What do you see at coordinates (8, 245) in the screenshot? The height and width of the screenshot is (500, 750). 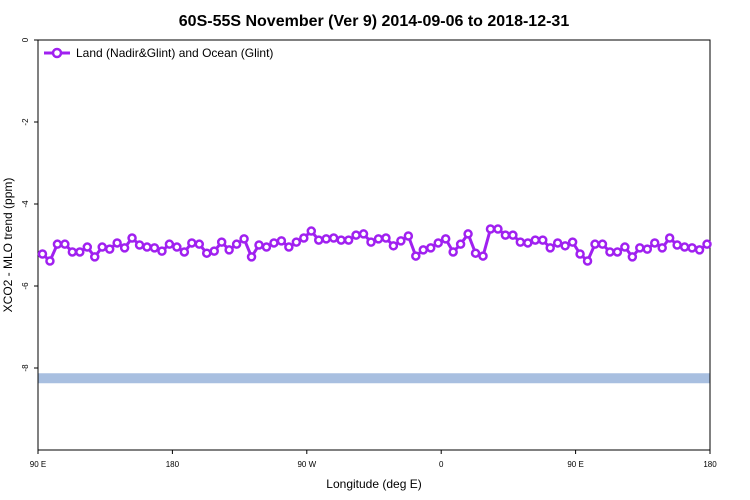 I see `y-axis-label: XCO2 - MLO trend (ppm)` at bounding box center [8, 245].